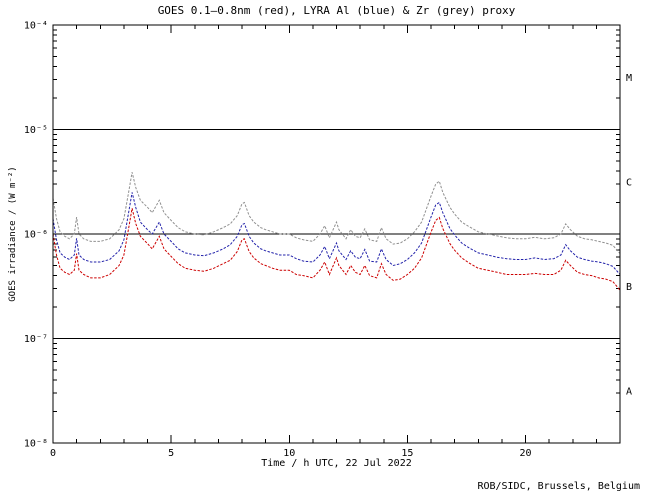 The image size is (650, 500). Describe the element at coordinates (629, 78) in the screenshot. I see `flare-class-m: M` at that location.